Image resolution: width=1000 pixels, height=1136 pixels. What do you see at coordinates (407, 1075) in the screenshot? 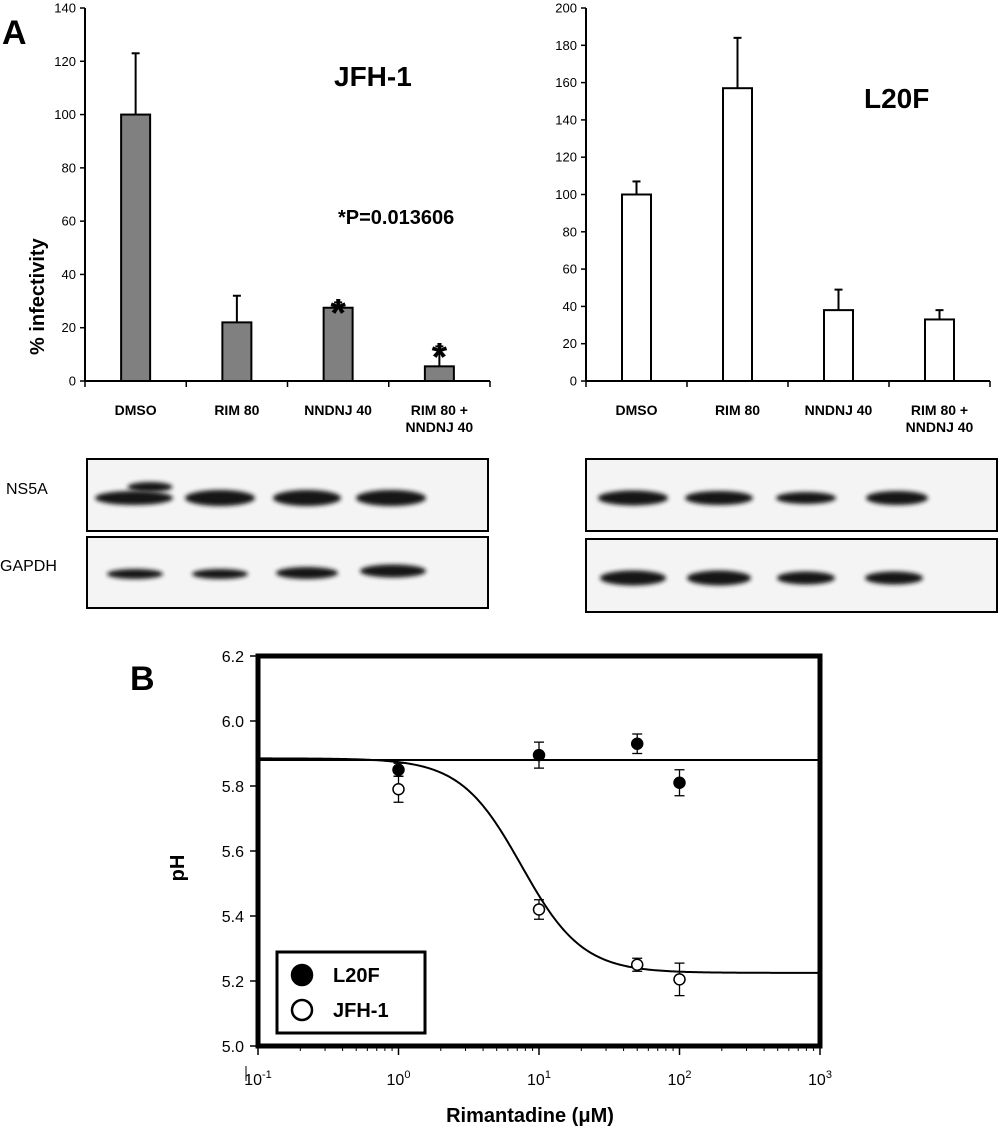
I see `x-tick-exponent: 0` at bounding box center [407, 1075].